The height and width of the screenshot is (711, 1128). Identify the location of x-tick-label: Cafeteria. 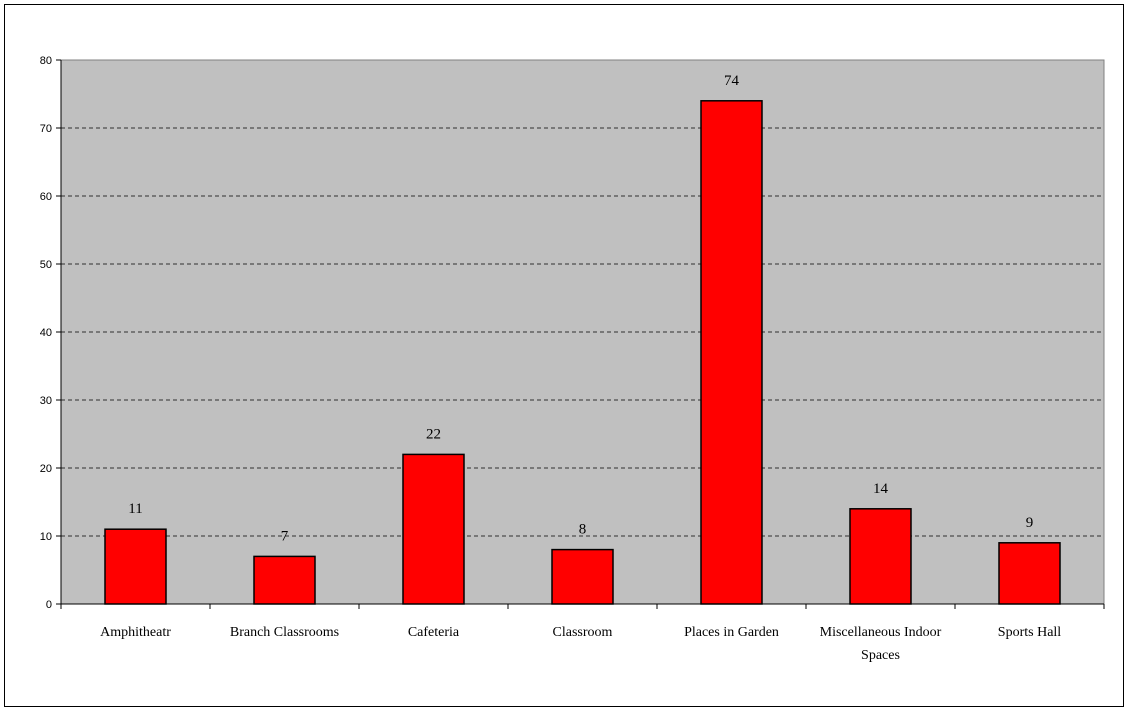
(434, 632).